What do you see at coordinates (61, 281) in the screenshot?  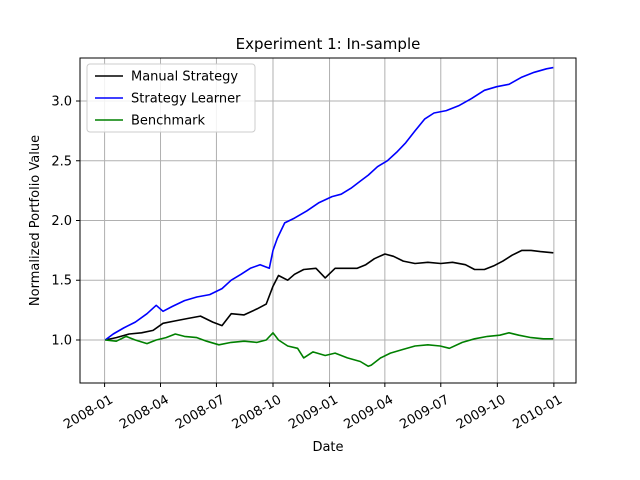 I see `y-tick-label: 1.5` at bounding box center [61, 281].